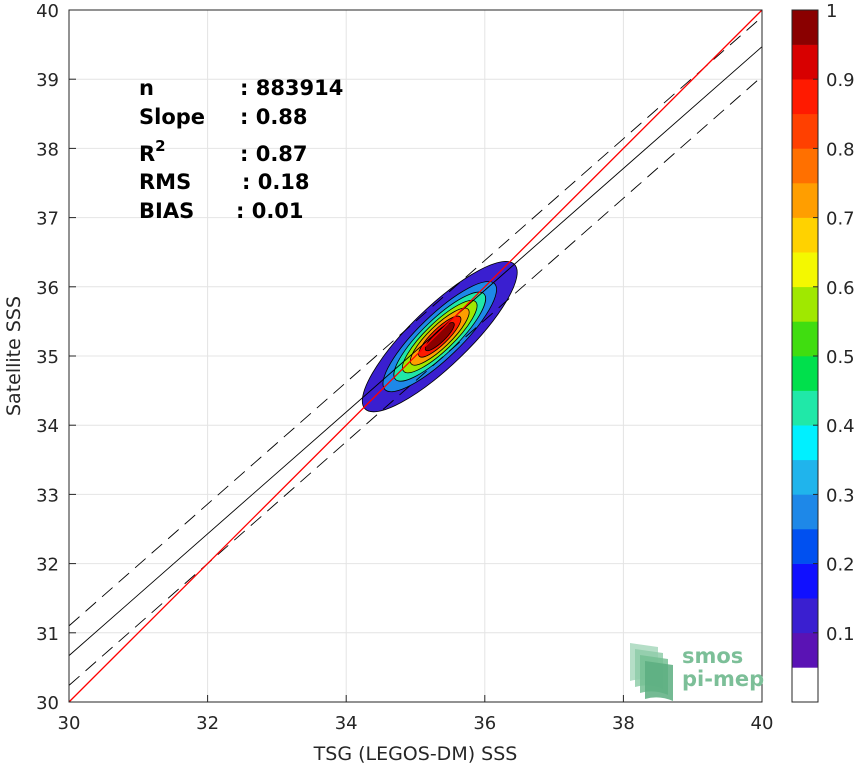 Image resolution: width=858 pixels, height=767 pixels. What do you see at coordinates (659, 681) in the screenshot?
I see `logo-wave` at bounding box center [659, 681].